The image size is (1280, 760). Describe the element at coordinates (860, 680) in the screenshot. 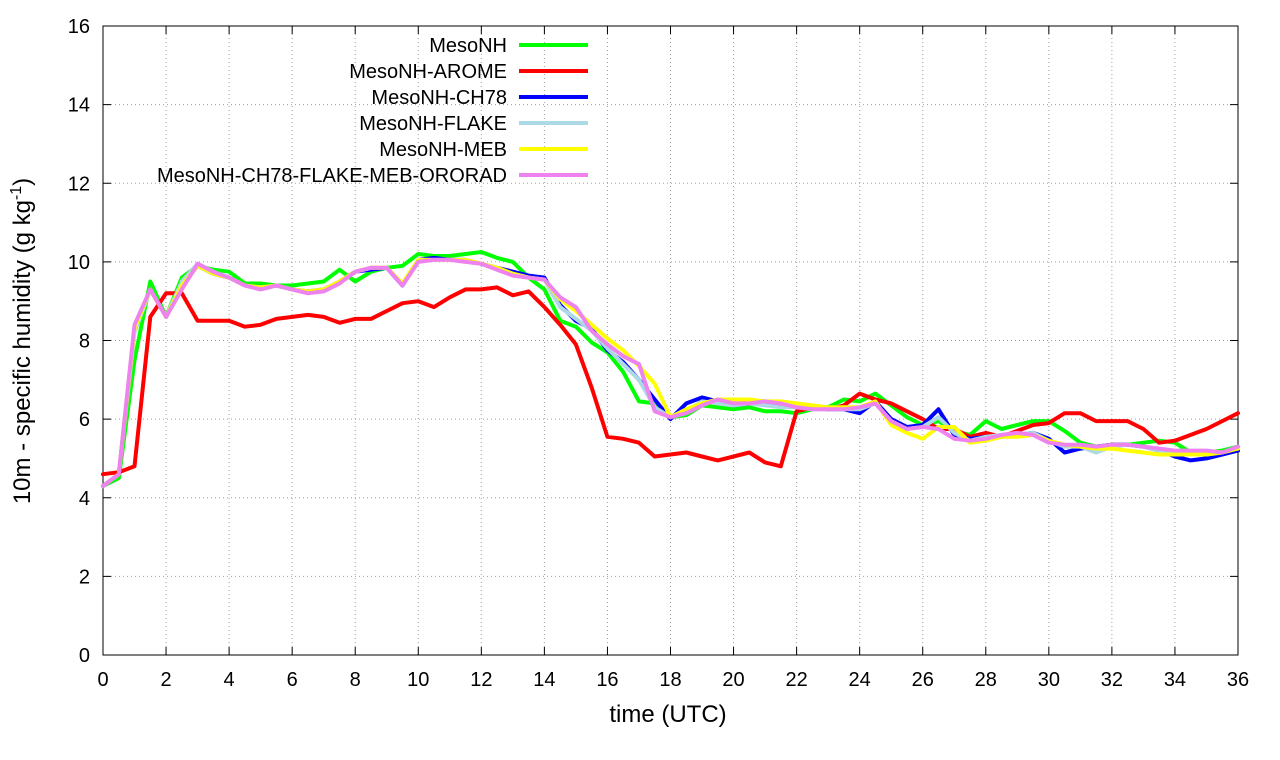

I see `x-tick-label: 24` at that location.